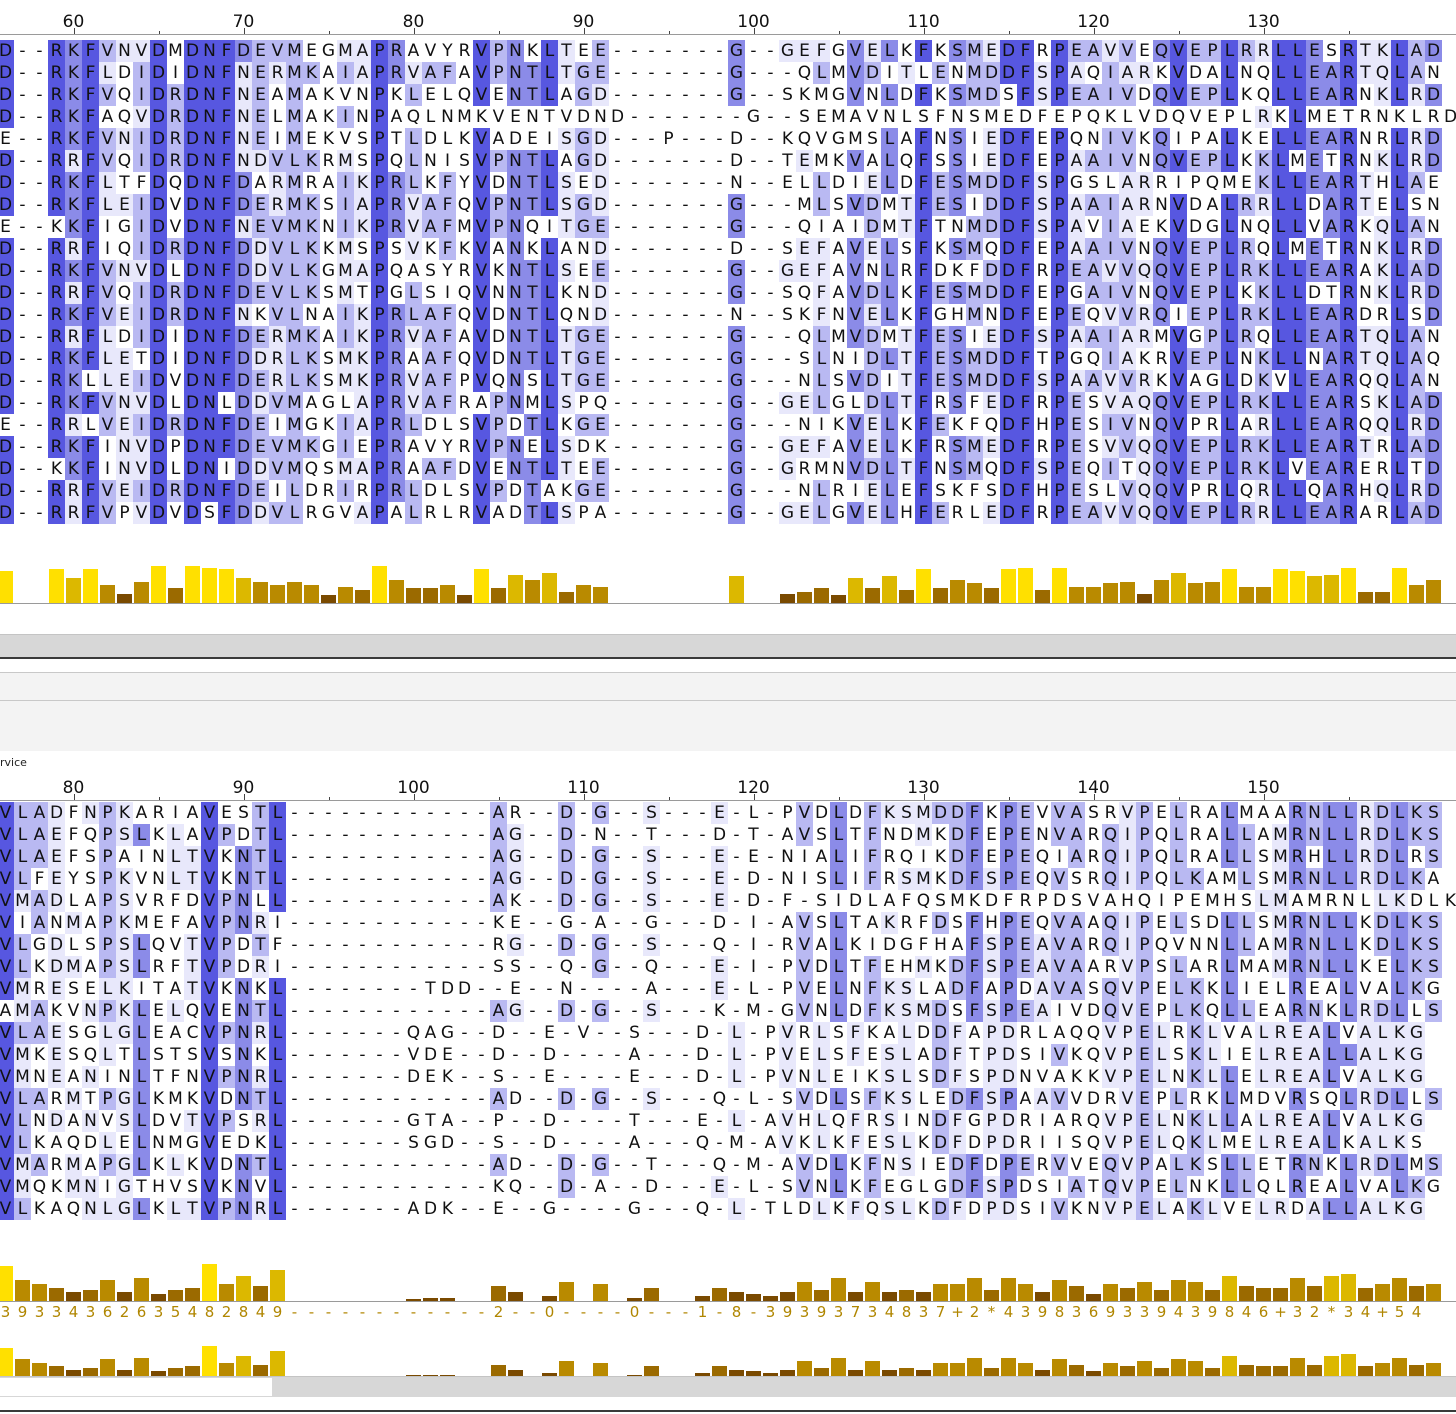 This screenshot has height=1414, width=1456. What do you see at coordinates (728, 658) in the screenshot?
I see `panel-divider-top` at bounding box center [728, 658].